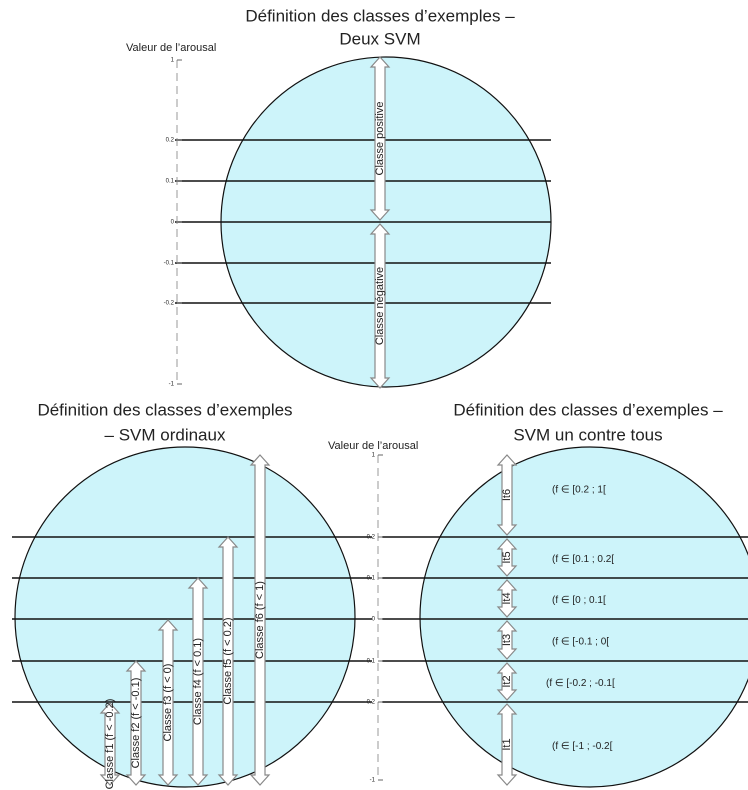 Image resolution: width=748 pixels, height=790 pixels. I want to click on interval-label: (f ∈ [0.2 ; 1[, so click(579, 490).